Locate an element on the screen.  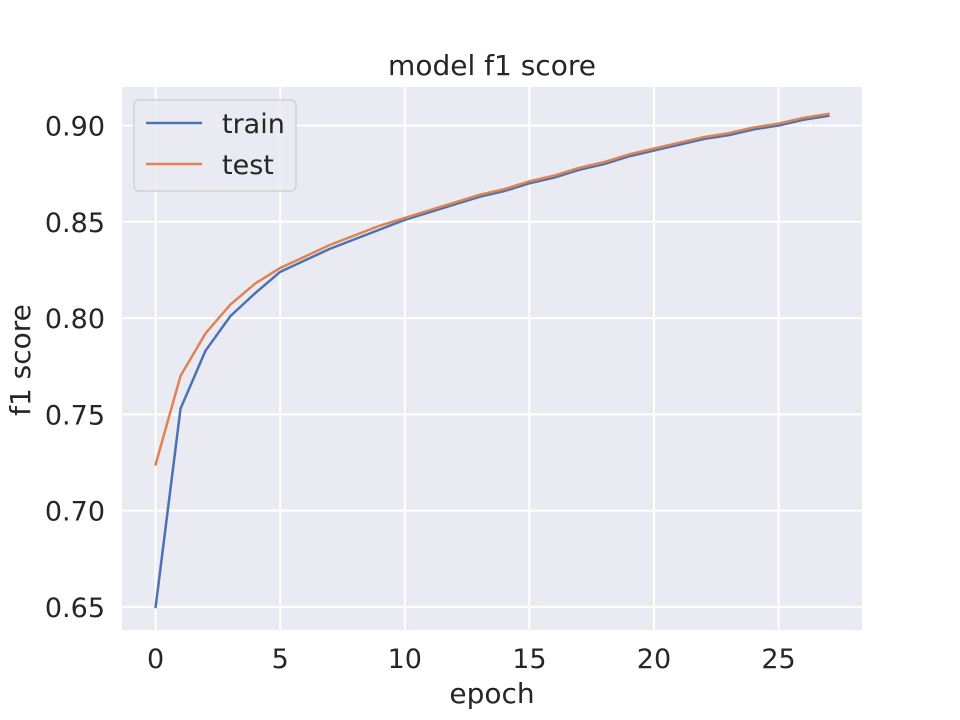
x-tick-label: 25 is located at coordinates (778, 659).